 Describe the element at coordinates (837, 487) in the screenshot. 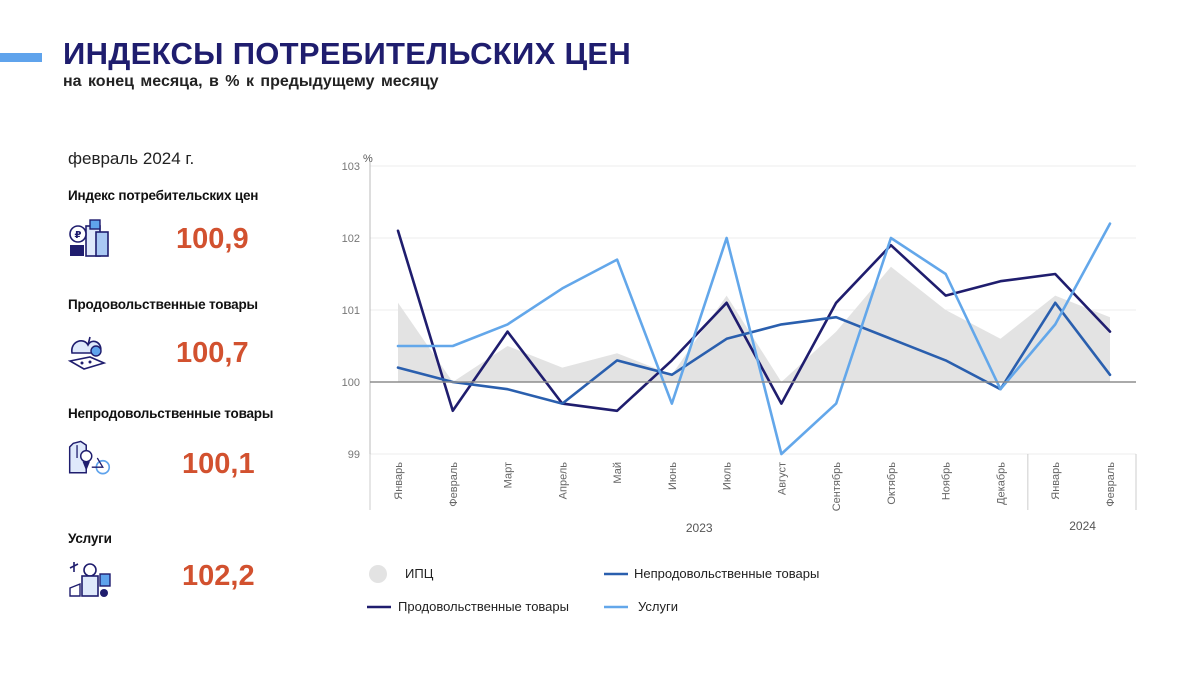

I see `x-tick-label: Сентябрь` at that location.